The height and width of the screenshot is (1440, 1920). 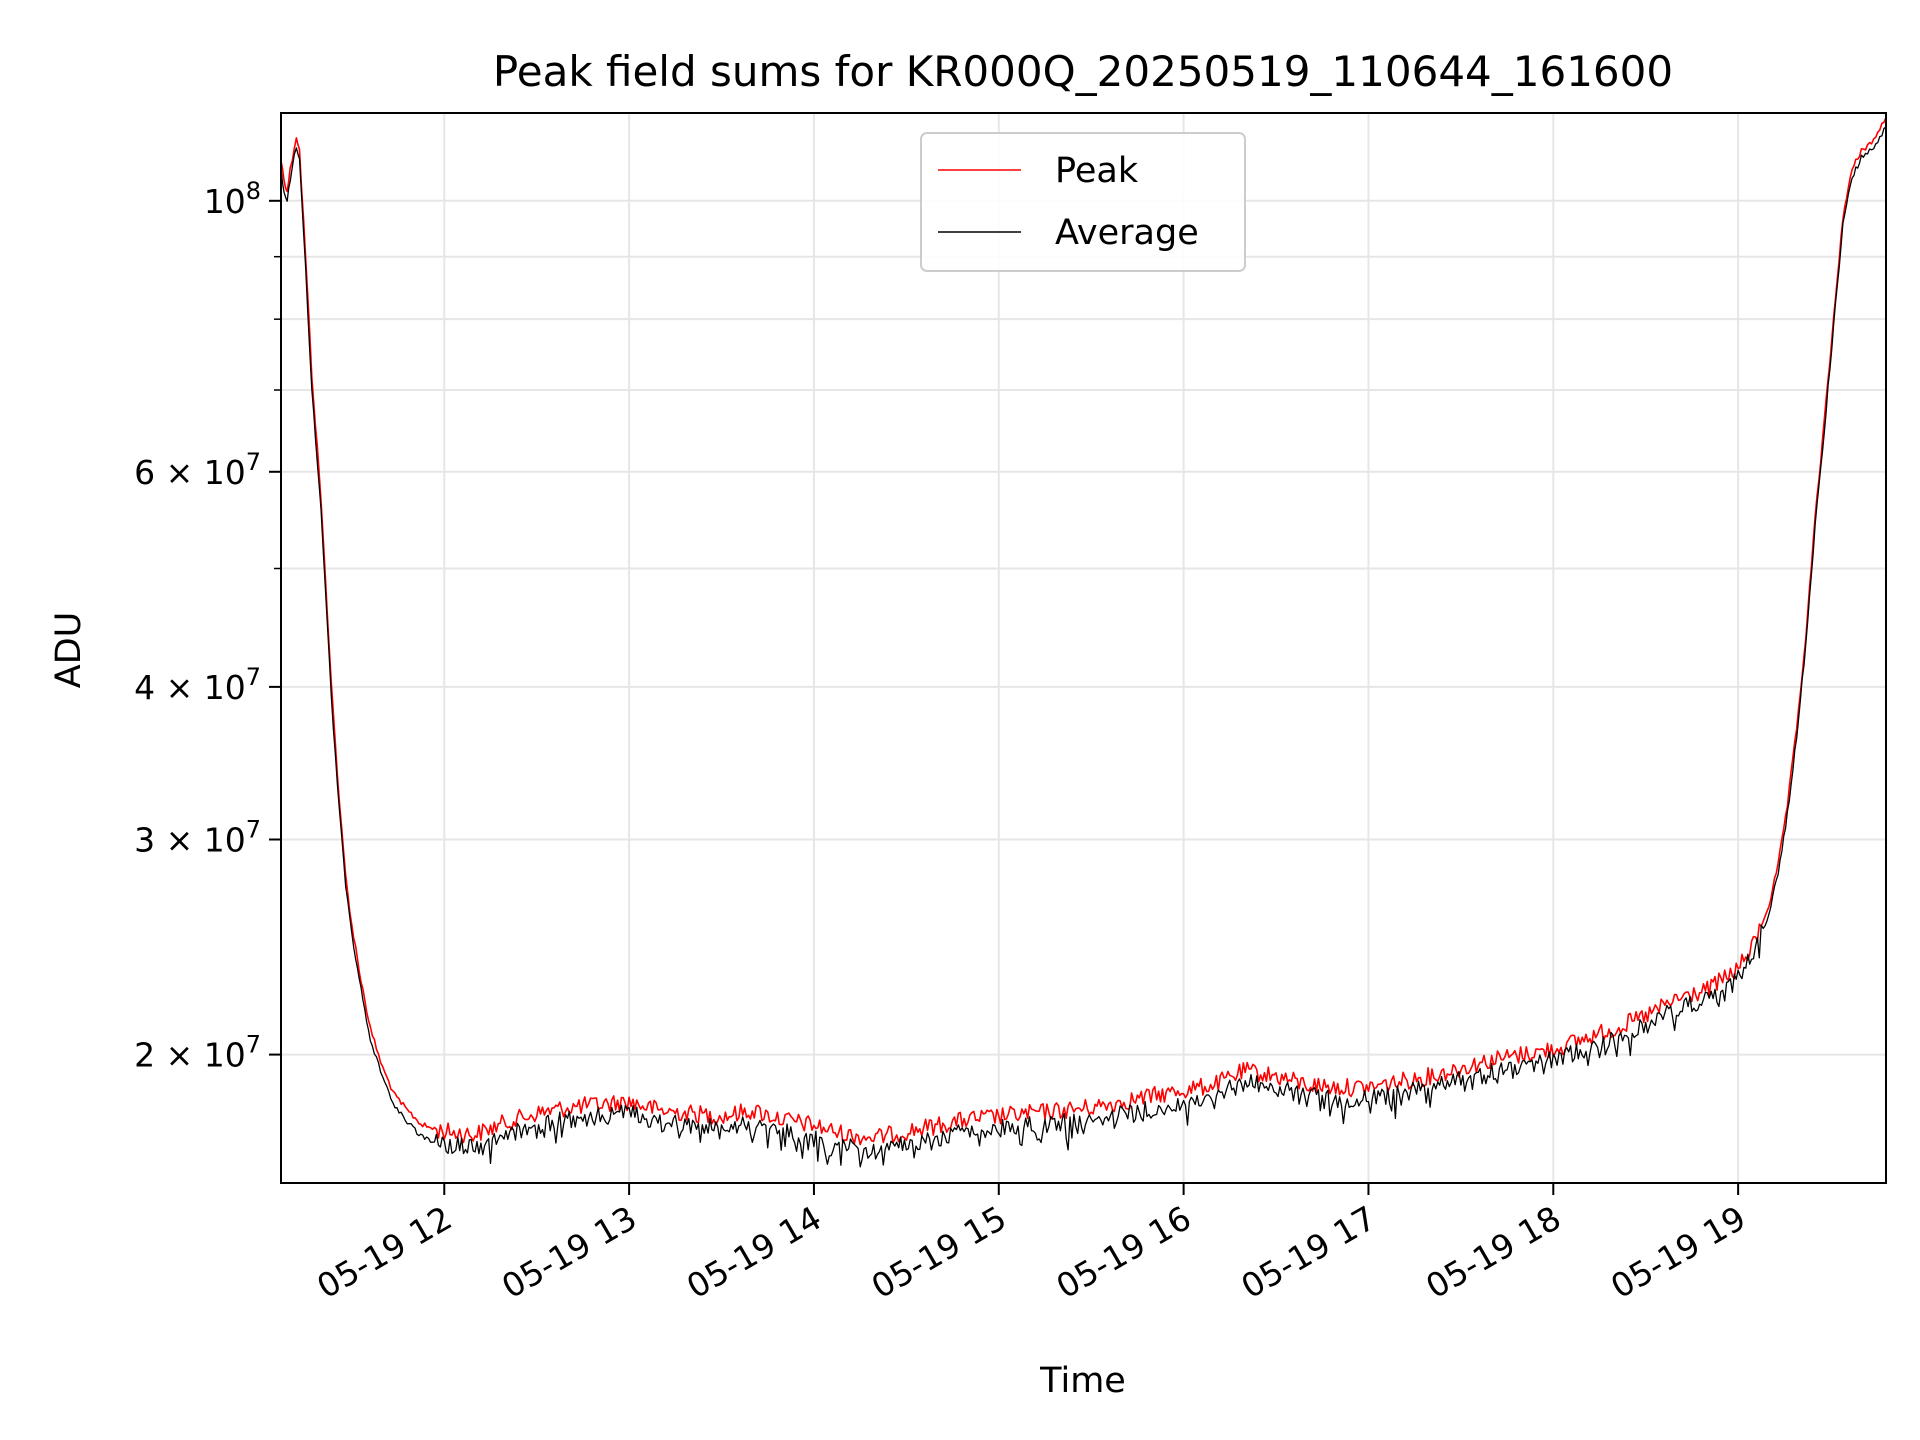 I want to click on legend: Peak Average, so click(x=1083, y=202).